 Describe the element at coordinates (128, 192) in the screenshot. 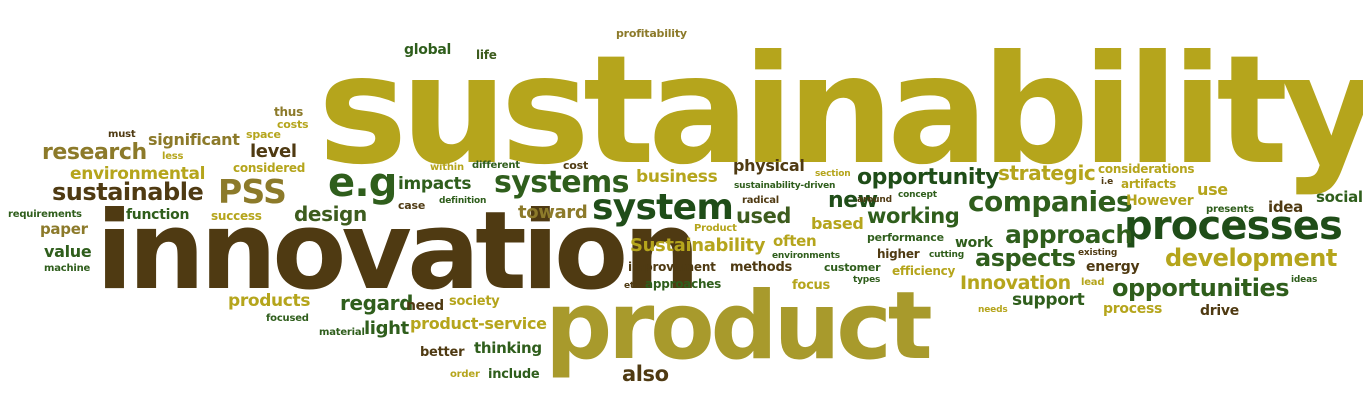

I see `word-sustainable: sustainable` at that location.